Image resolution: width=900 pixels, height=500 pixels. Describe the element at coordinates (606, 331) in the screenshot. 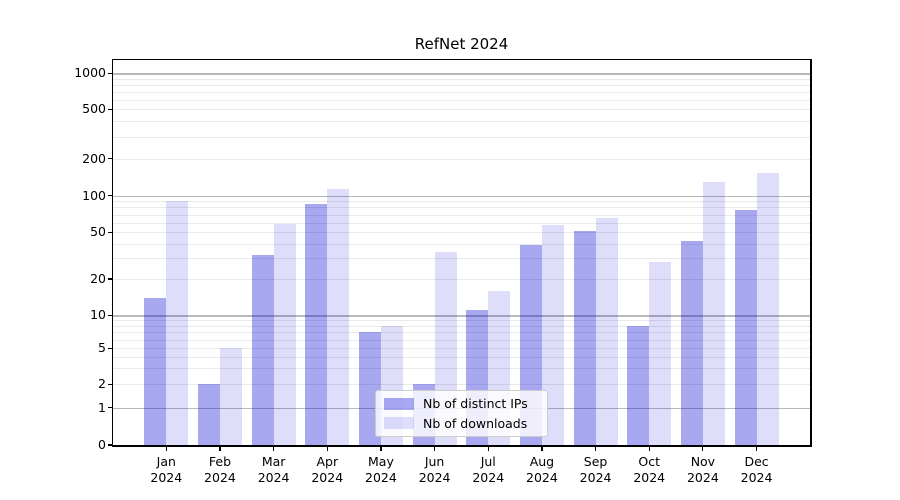

I see `bar-downloads-sep` at that location.